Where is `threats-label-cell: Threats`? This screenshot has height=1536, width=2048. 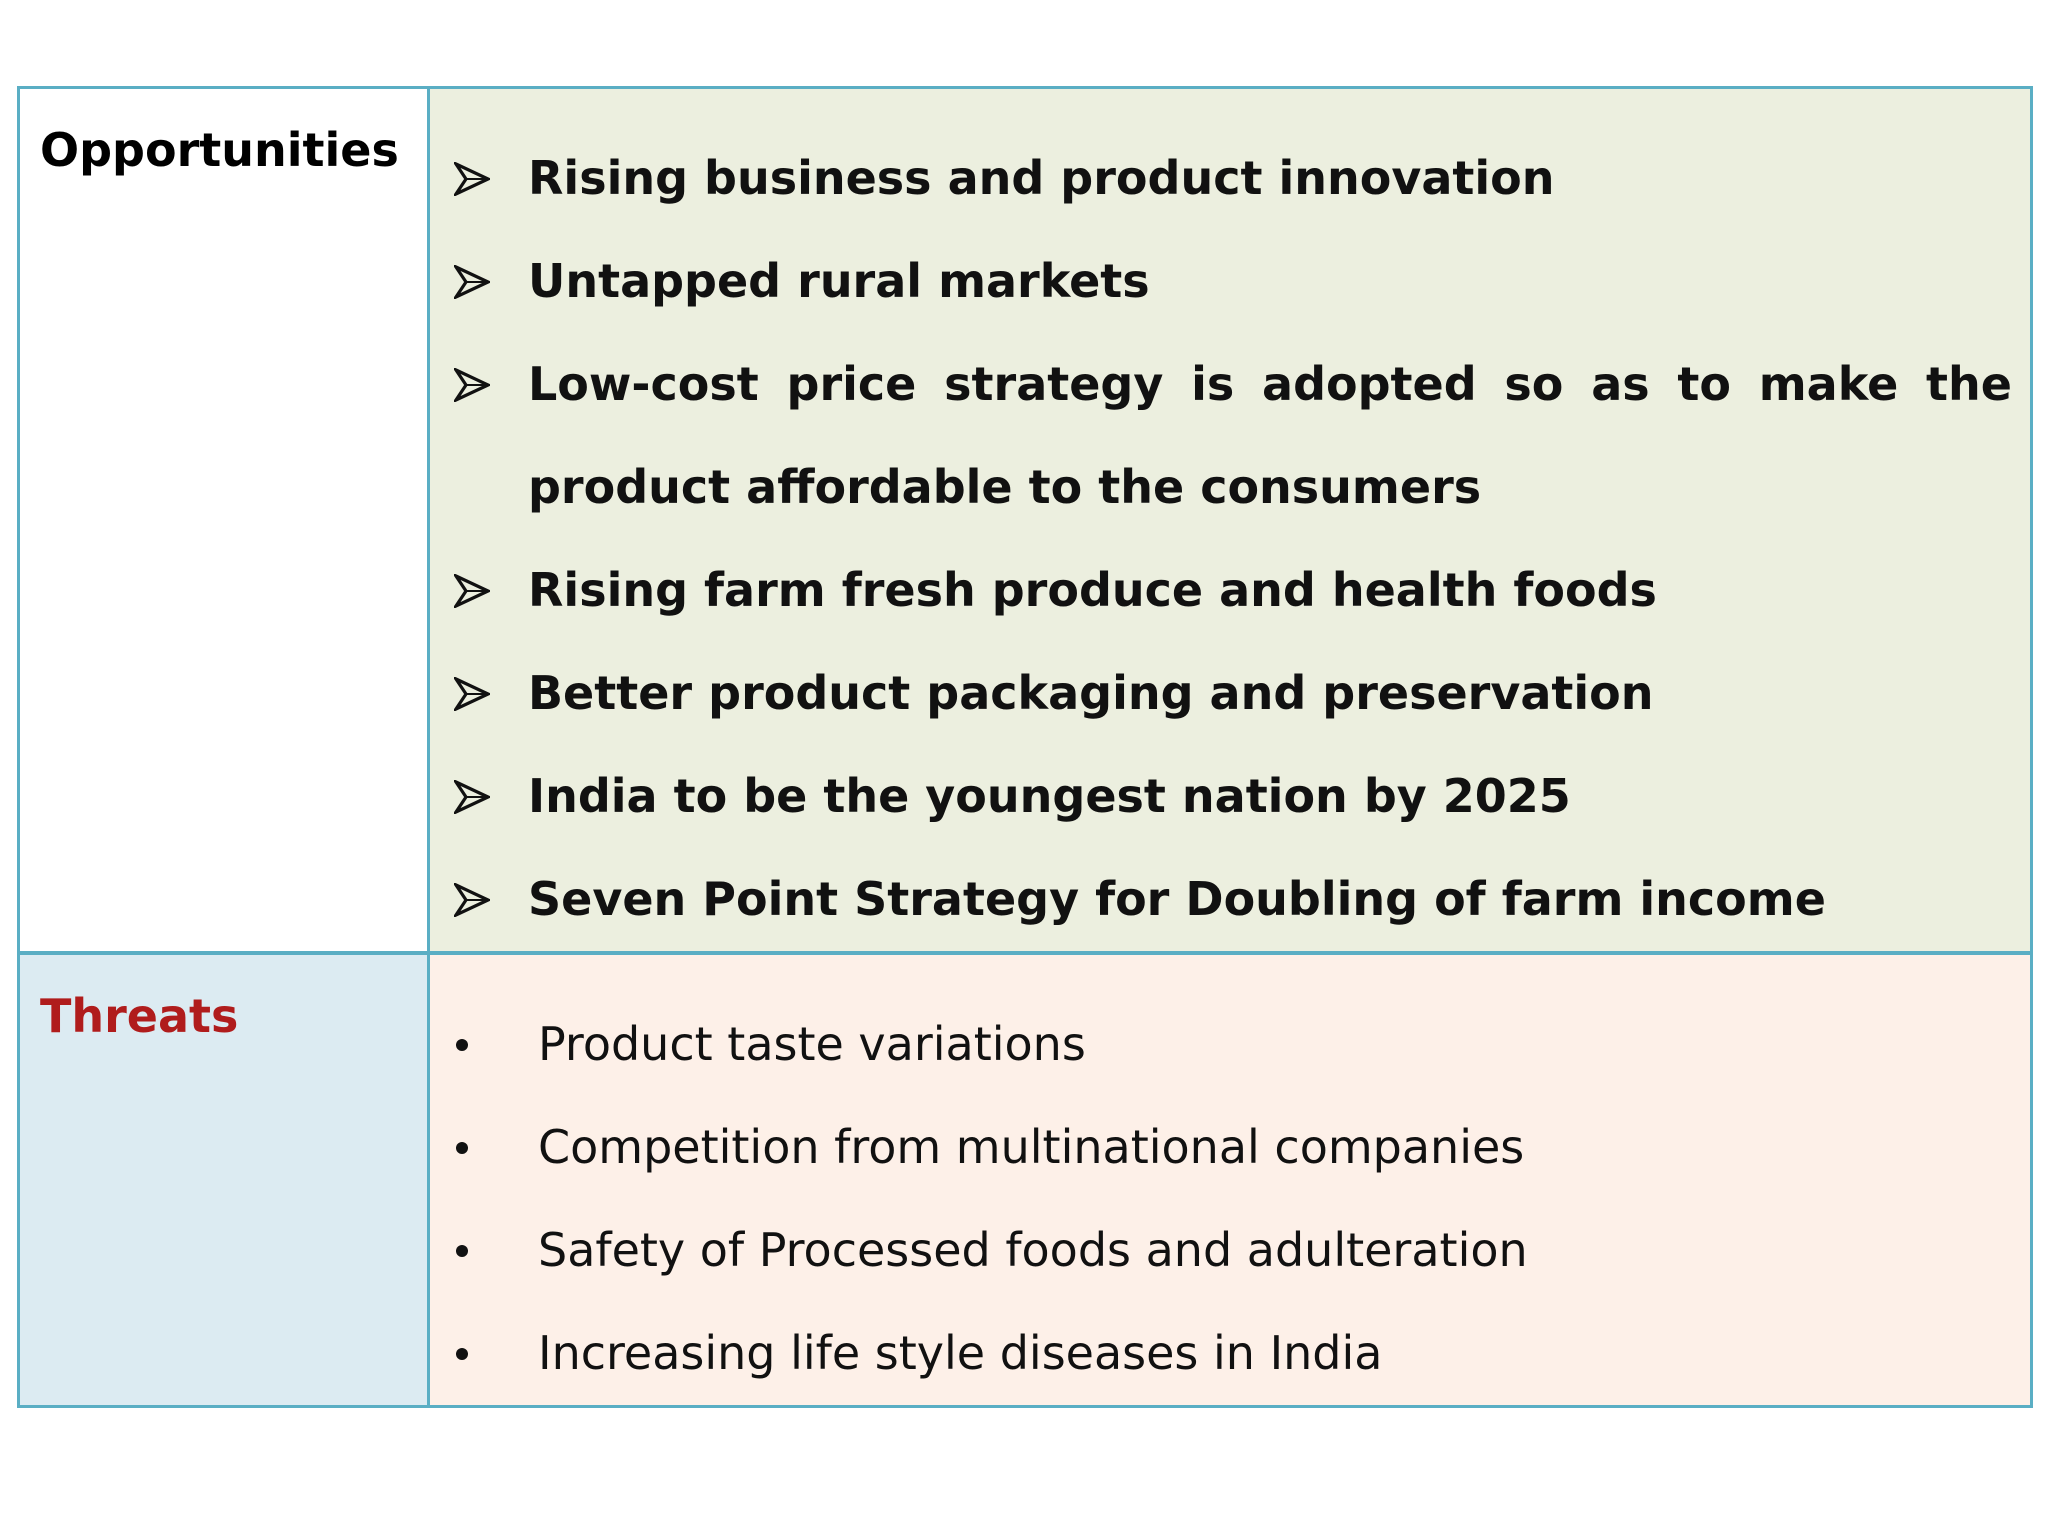 threats-label-cell: Threats is located at coordinates (223, 1179).